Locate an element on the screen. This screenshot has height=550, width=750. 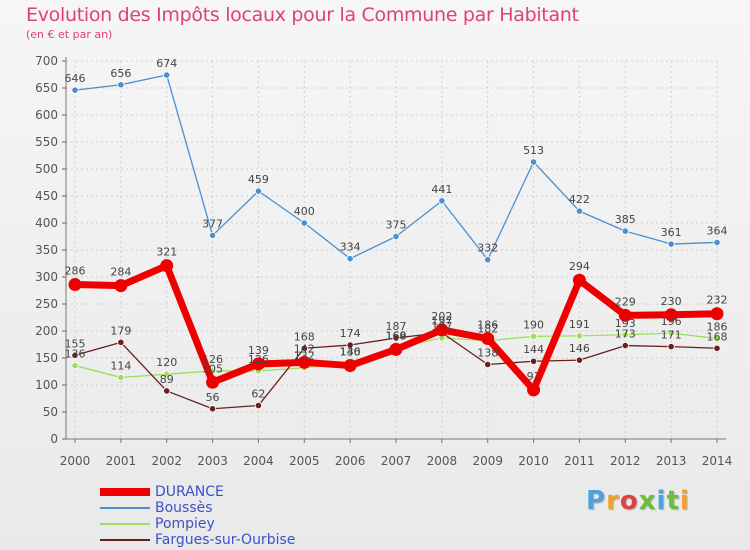
brand-letter: o is located at coordinates (629, 501).